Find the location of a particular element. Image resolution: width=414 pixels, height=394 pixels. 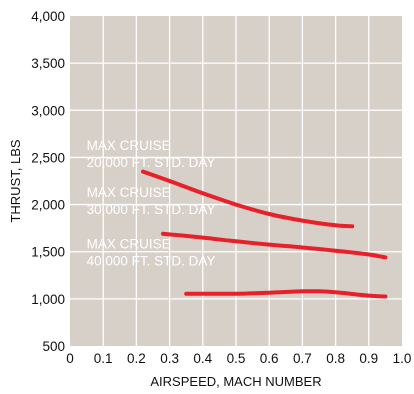

y-tick-labels: 500 1,000 1,500 2,000 2,500 3,000 3,500 4,000 is located at coordinates (48, 181).